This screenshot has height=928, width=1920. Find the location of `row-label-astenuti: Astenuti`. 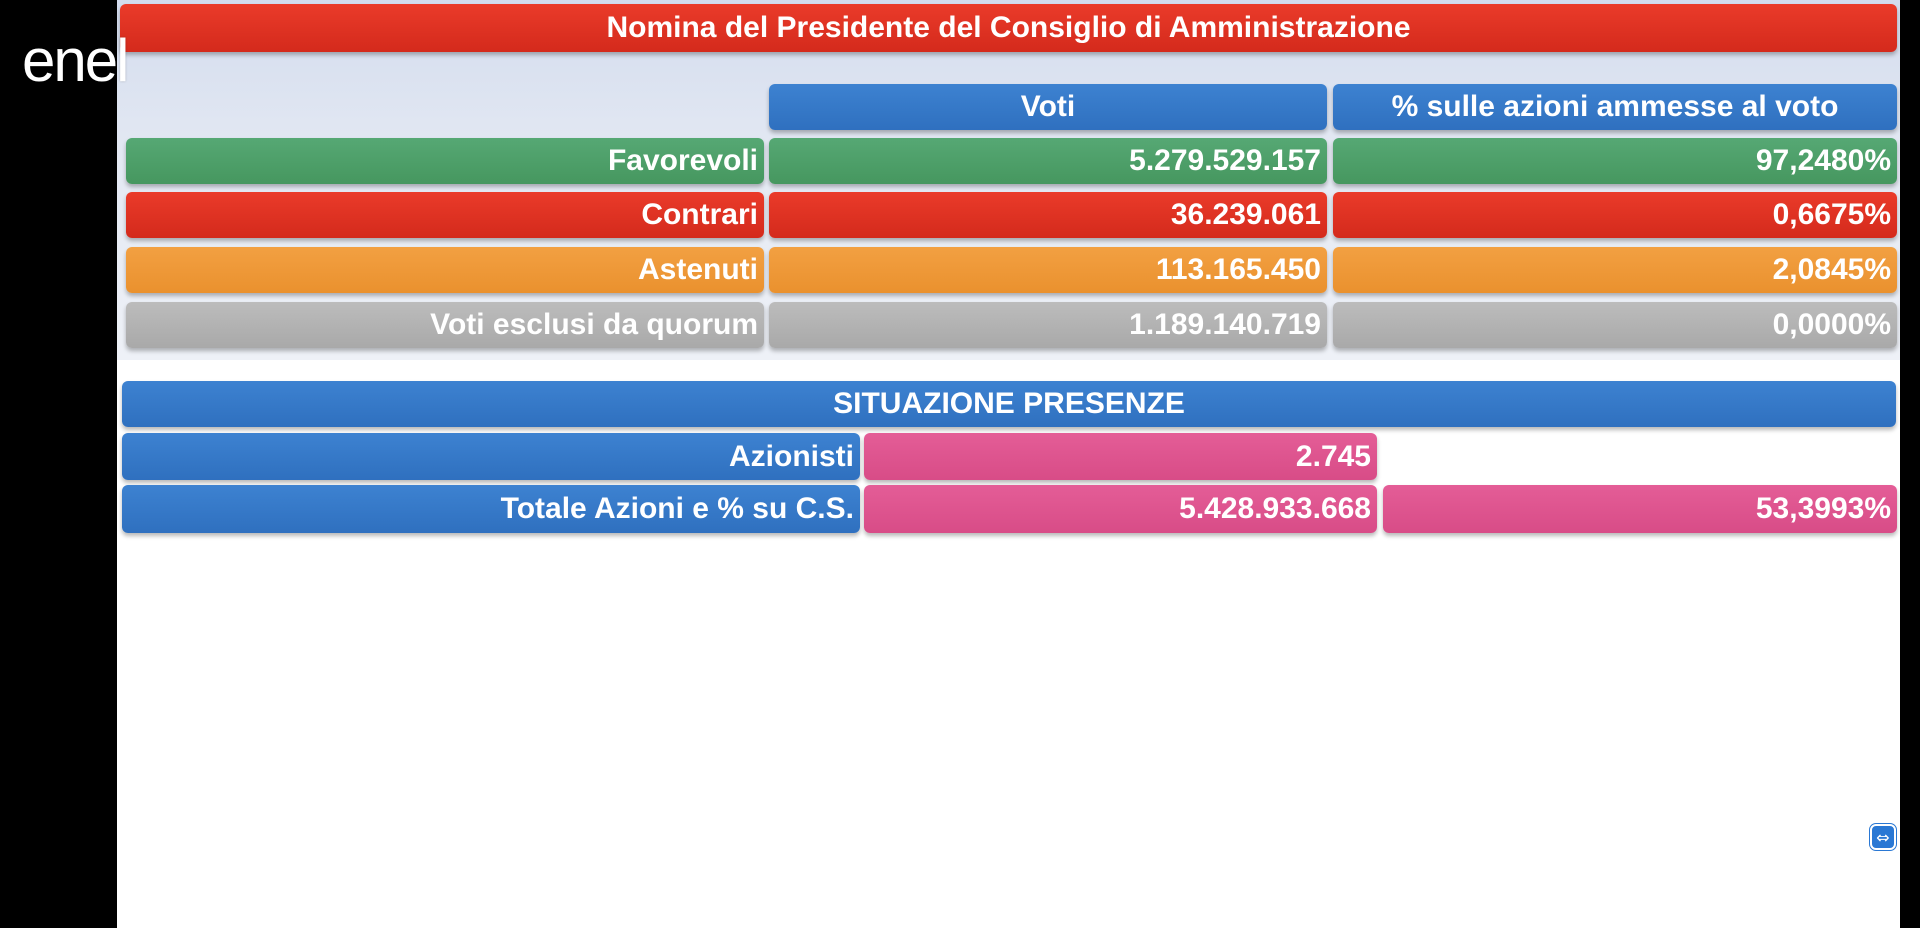

row-label-astenuti: Astenuti is located at coordinates (445, 270).